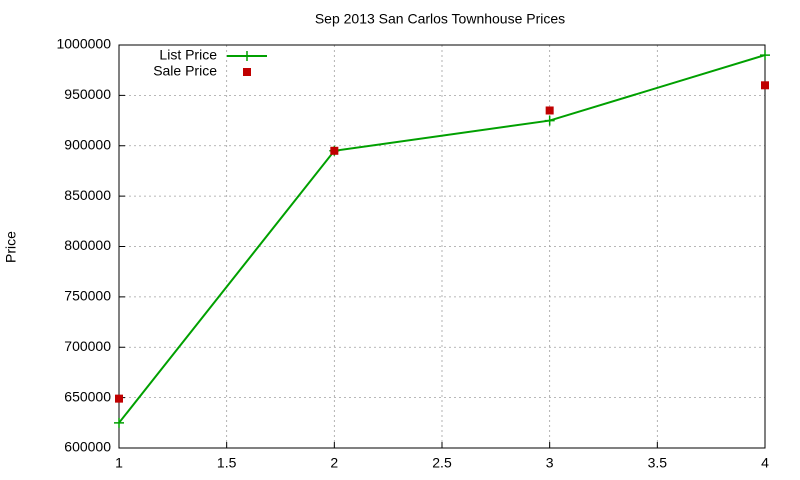 This screenshot has height=480, width=800. What do you see at coordinates (87, 245) in the screenshot?
I see `y-tick-label: 800000` at bounding box center [87, 245].